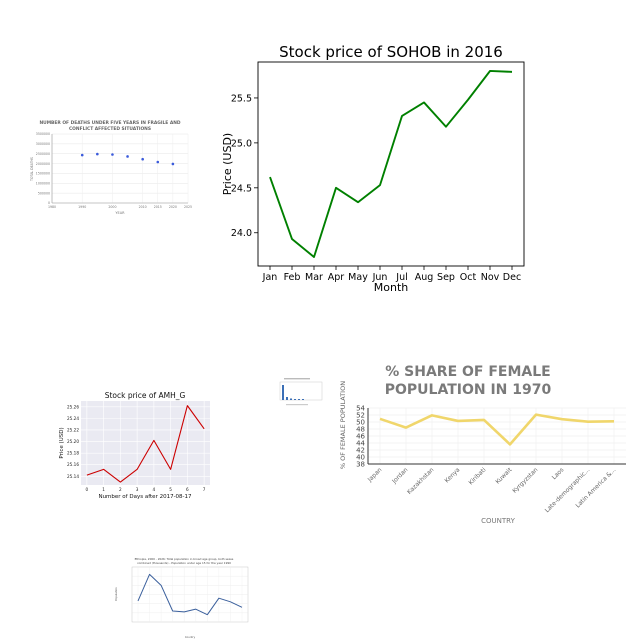 The height and width of the screenshot is (640, 640). I want to click on female-y-axis-label: % OF FEMALE POPULATION, so click(343, 425).